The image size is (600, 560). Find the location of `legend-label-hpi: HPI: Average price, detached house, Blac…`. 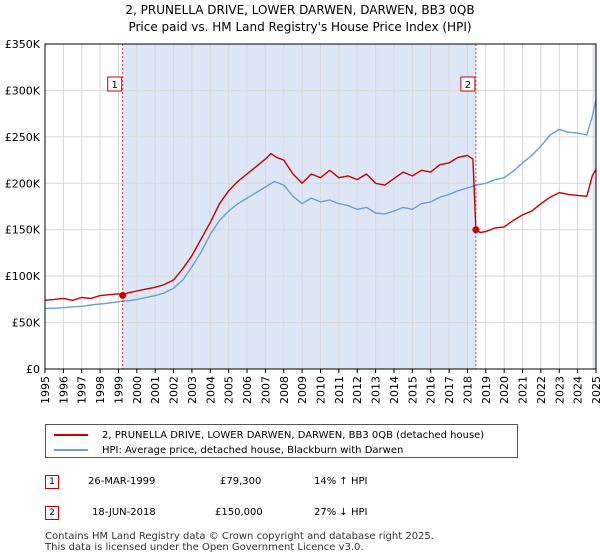

legend-label-hpi: HPI: Average price, detached house, Blac… is located at coordinates (253, 450).